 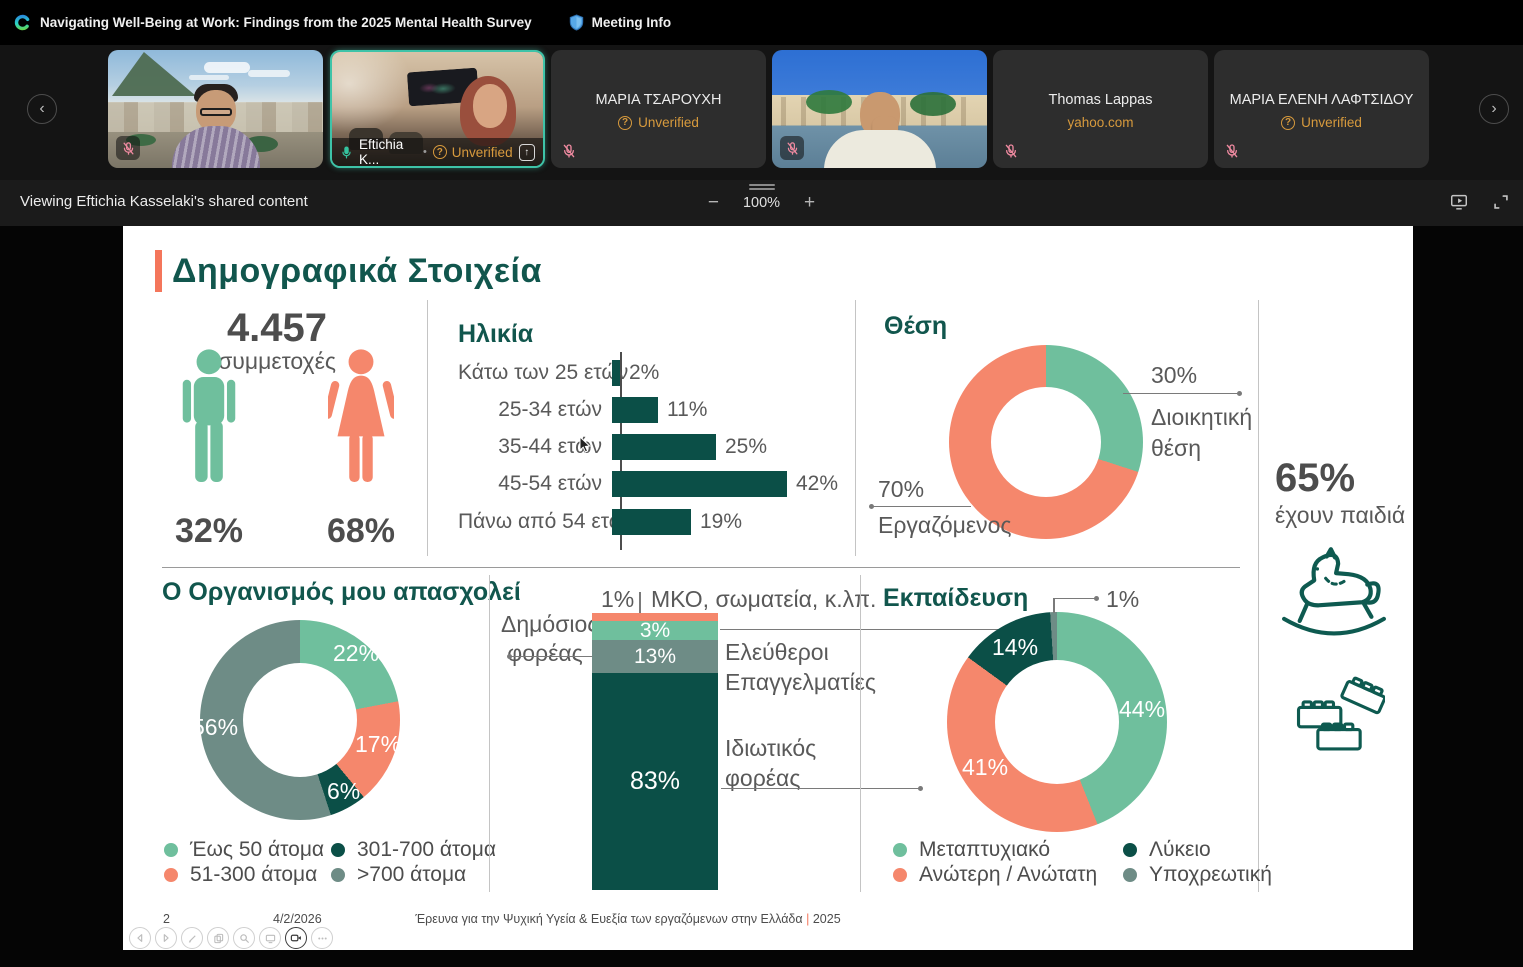 I want to click on display-icon, so click(x=270, y=938).